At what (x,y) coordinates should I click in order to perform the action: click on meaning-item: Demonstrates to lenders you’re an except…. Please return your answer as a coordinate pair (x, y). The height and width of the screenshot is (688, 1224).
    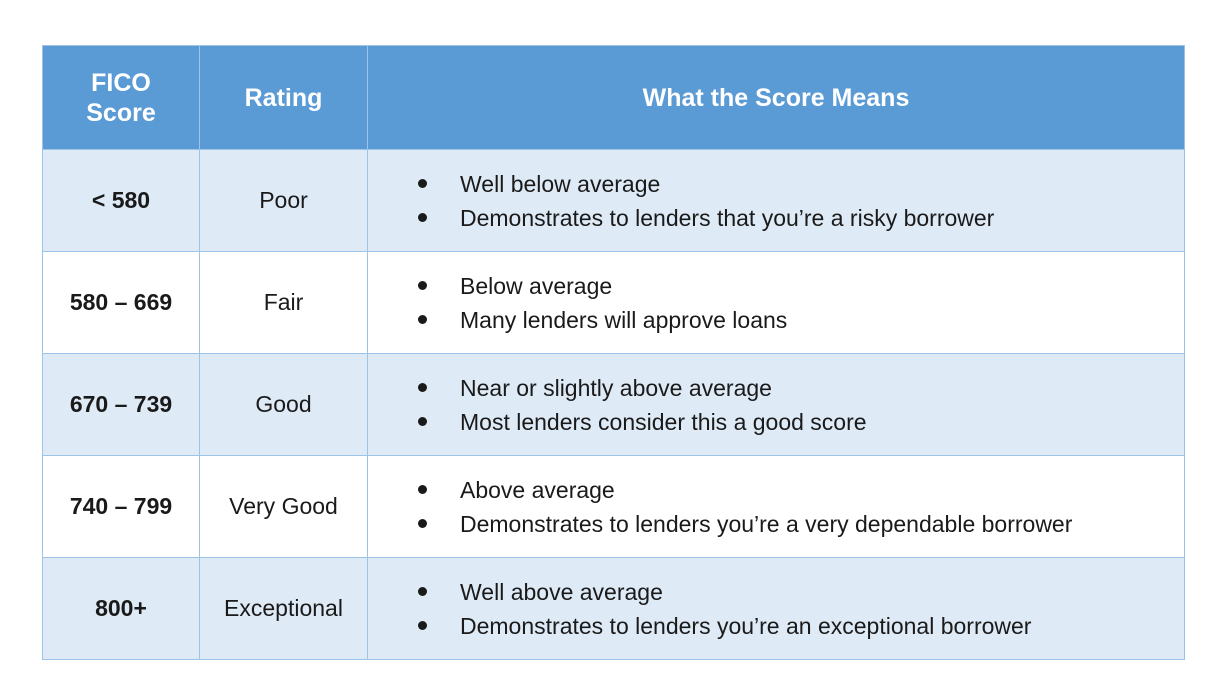
    Looking at the image, I should click on (801, 626).